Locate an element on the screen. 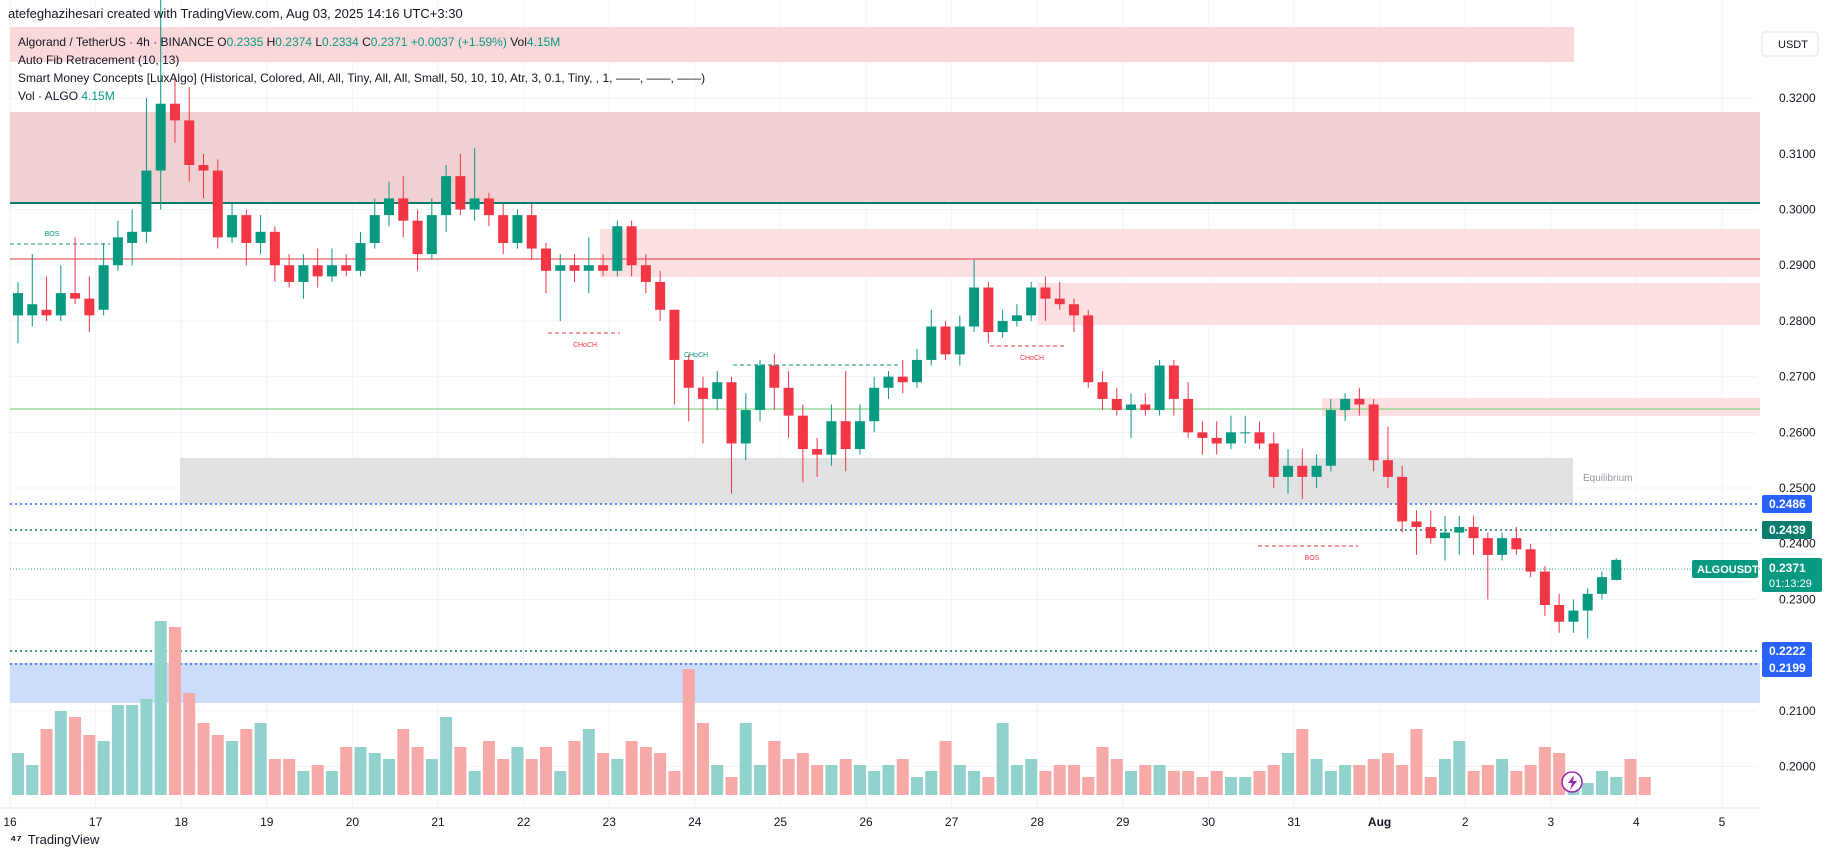 This screenshot has height=858, width=1835. lightning-icon is located at coordinates (1572, 782).